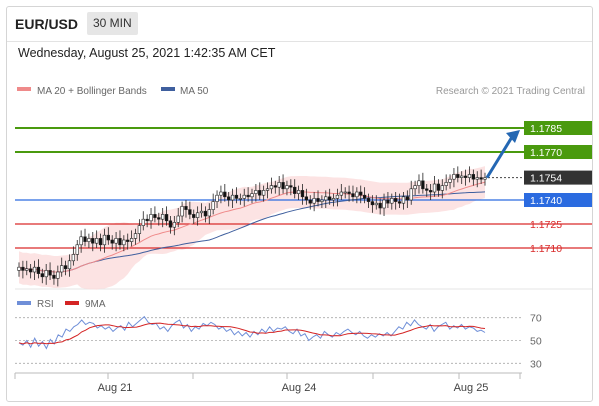 The image size is (599, 406). Describe the element at coordinates (536, 342) in the screenshot. I see `rsi-tick-50: 50` at that location.